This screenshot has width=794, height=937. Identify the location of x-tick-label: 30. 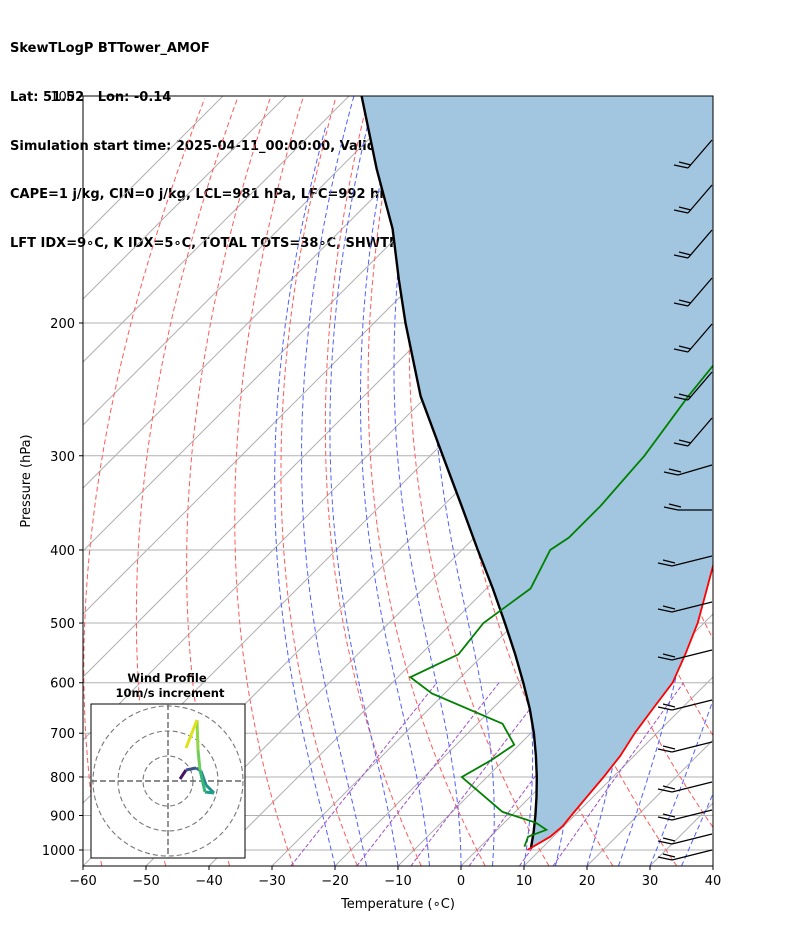
(650, 881).